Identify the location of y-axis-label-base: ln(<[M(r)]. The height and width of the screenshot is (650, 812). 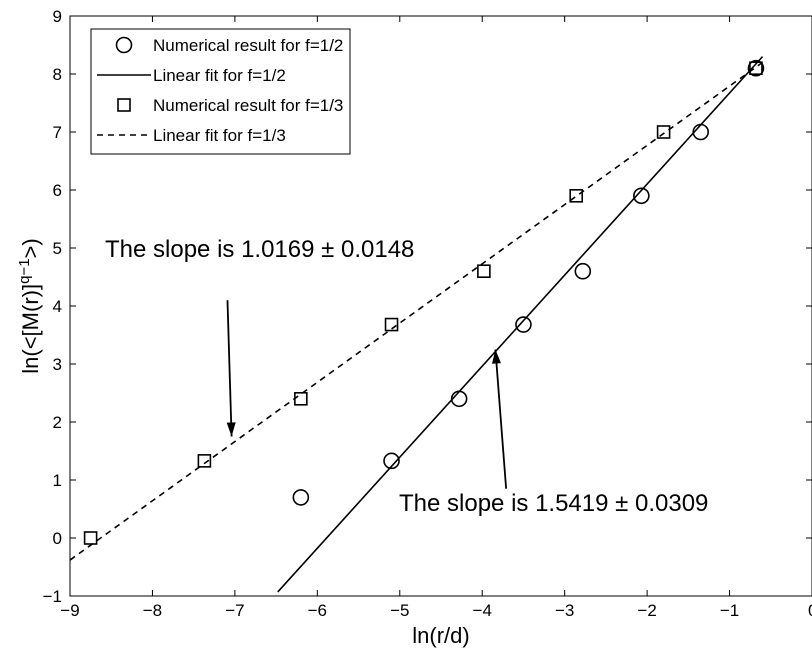
(30, 329).